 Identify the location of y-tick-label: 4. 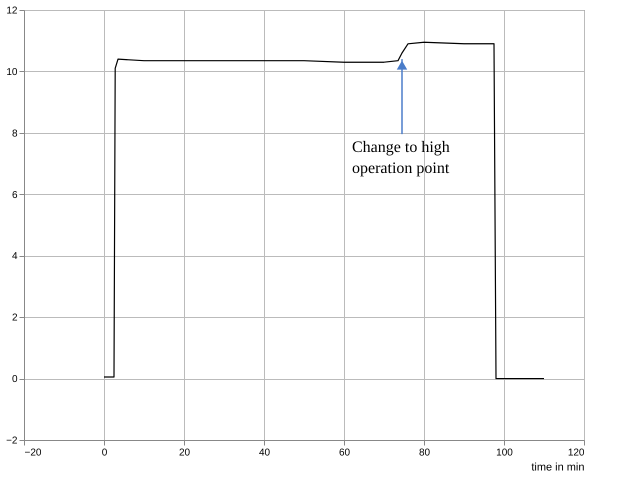
(15, 256).